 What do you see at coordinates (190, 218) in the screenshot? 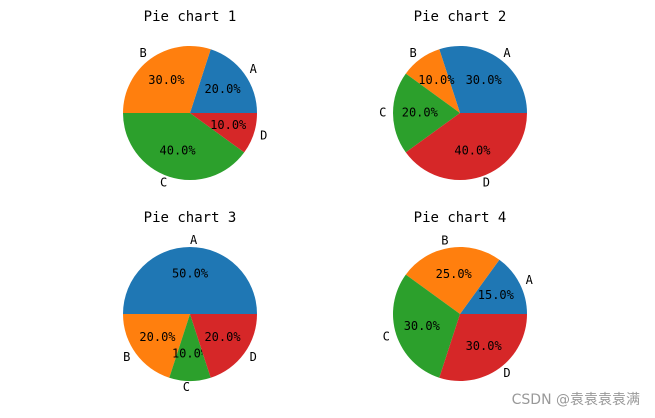
I see `chart-title: Pie chart 3` at bounding box center [190, 218].